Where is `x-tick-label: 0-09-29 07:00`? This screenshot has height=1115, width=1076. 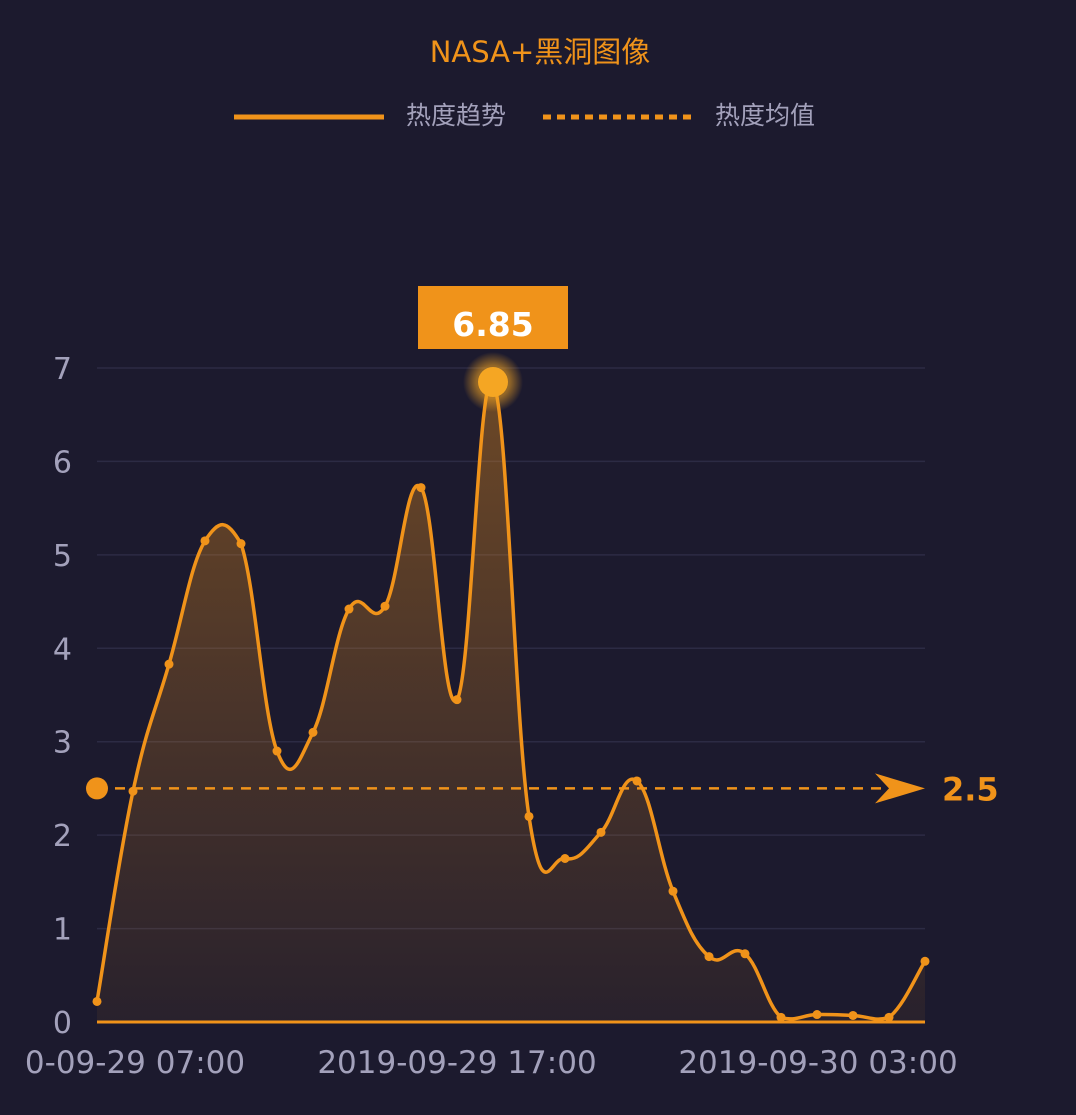 x-tick-label: 0-09-29 07:00 is located at coordinates (135, 1063).